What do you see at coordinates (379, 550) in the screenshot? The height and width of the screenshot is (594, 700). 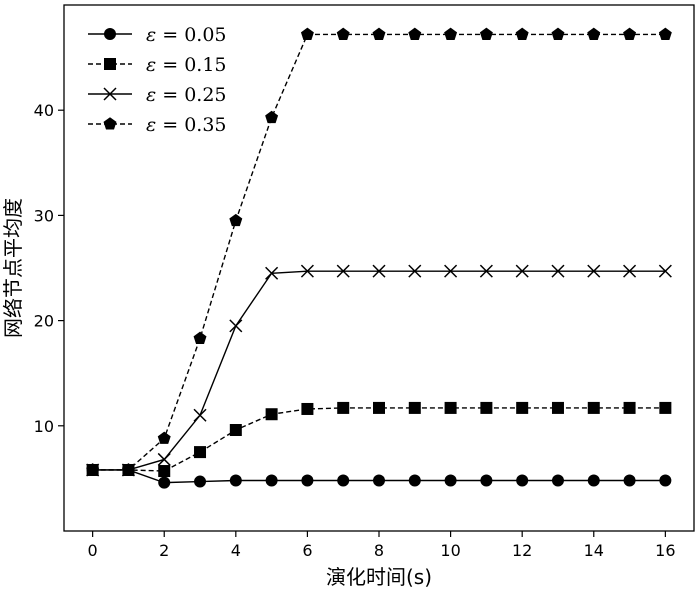 I see `x-tick-label: 8` at bounding box center [379, 550].